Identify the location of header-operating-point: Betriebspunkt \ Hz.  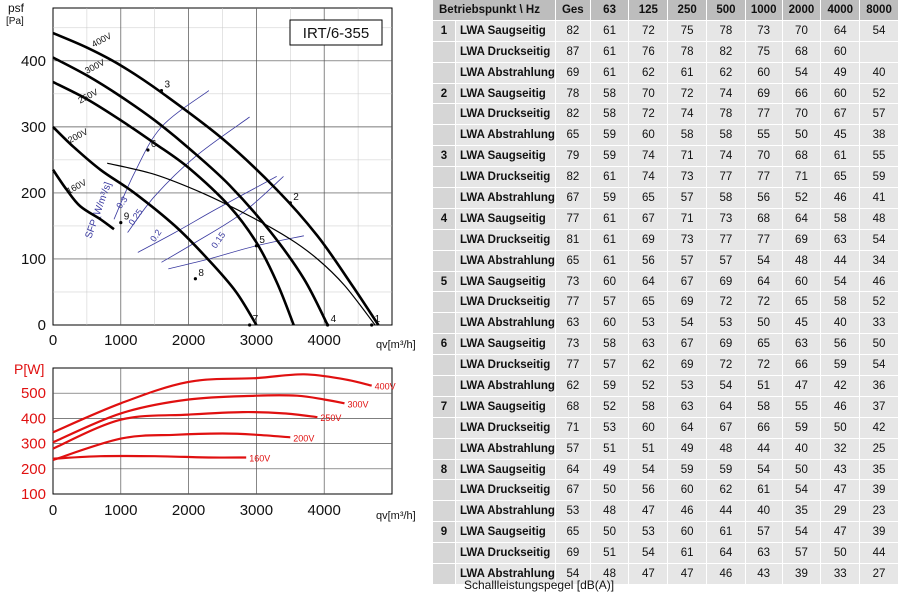
(494, 10).